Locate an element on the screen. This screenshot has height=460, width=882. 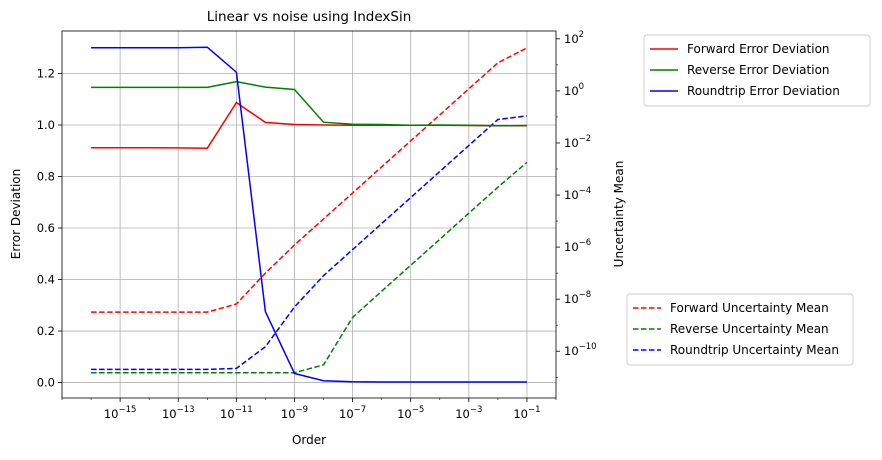
x-tick-label: 10⁻⁵ is located at coordinates (410, 413).